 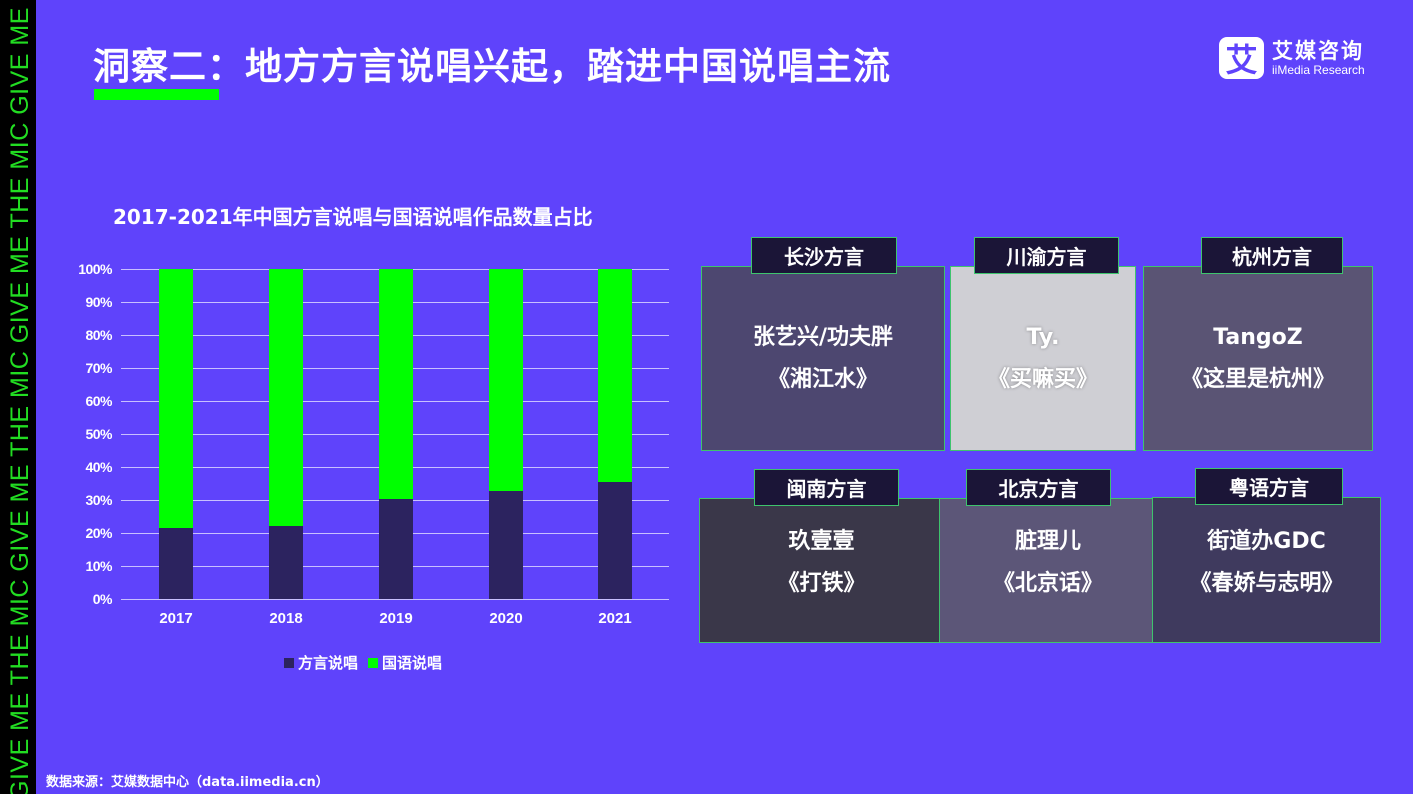 I want to click on x-tick-label: 2020, so click(x=506, y=618).